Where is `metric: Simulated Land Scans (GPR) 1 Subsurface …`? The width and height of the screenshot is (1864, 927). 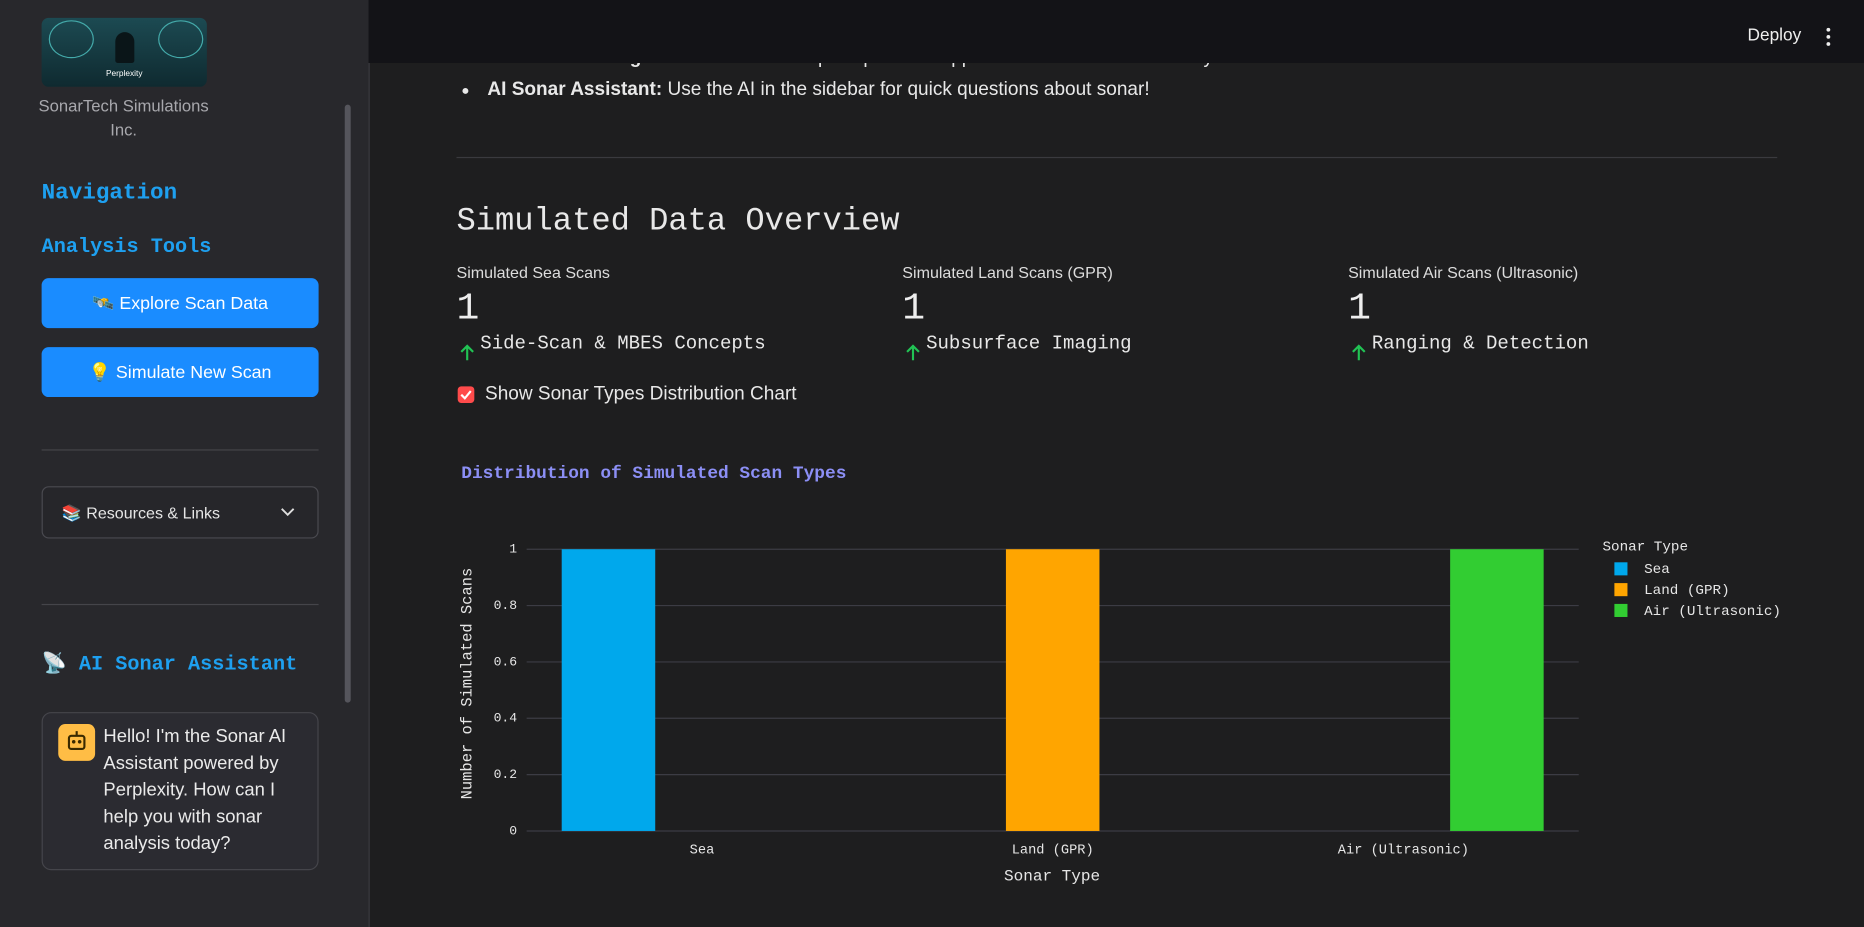 metric: Simulated Land Scans (GPR) 1 Subsurface … is located at coordinates (1016, 309).